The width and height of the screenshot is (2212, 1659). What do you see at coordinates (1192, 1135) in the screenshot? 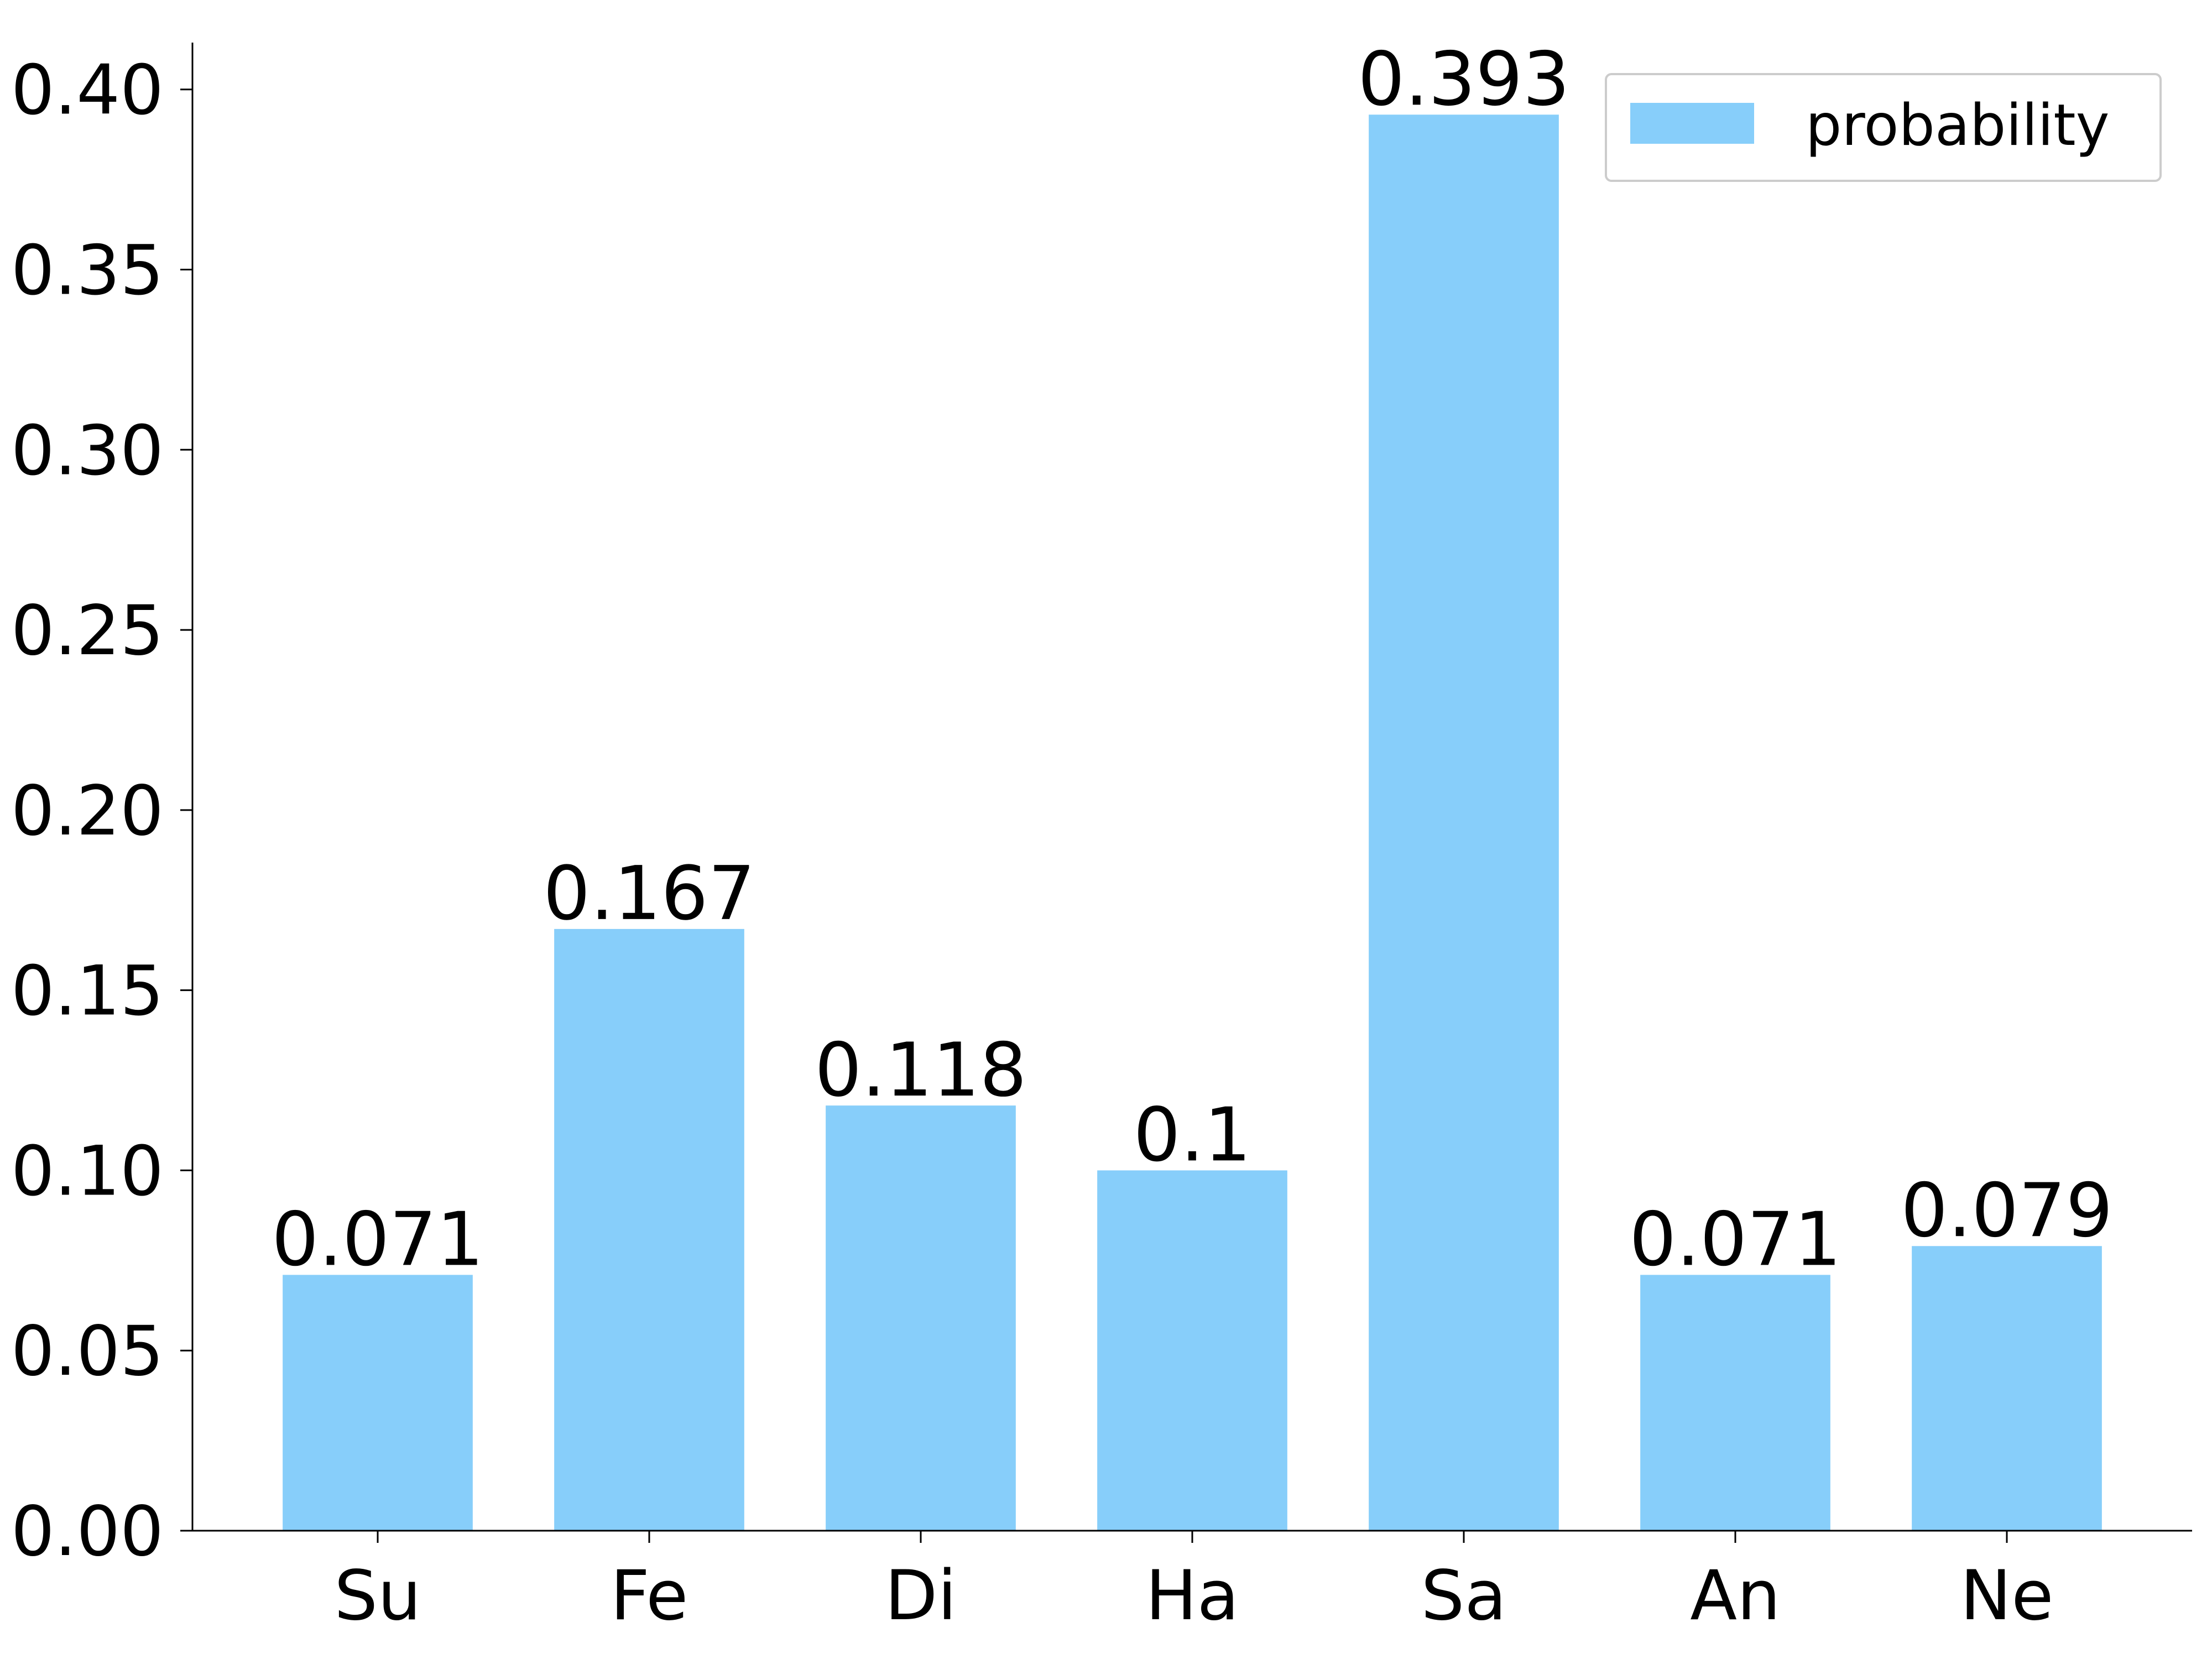
I see `value-label: 0.1` at bounding box center [1192, 1135].